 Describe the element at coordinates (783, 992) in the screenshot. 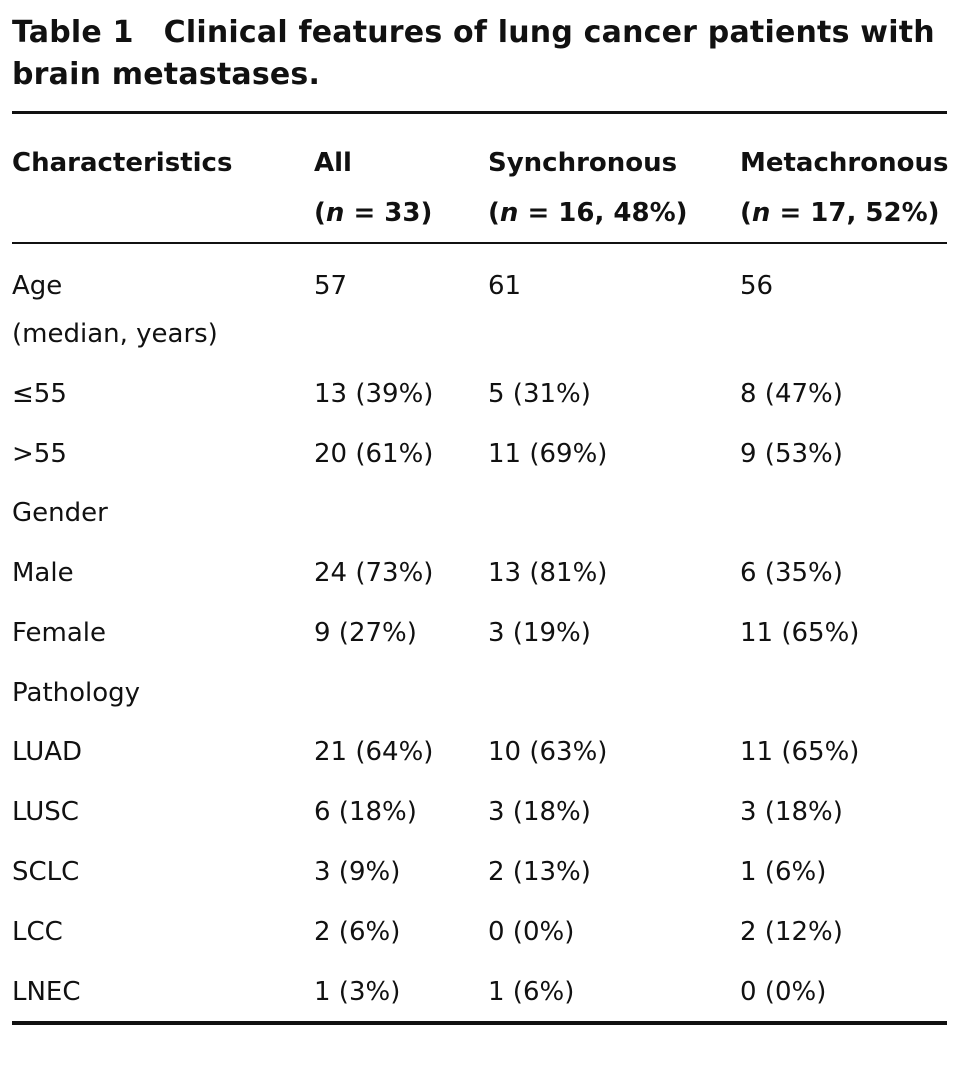

I see `cell-metachronous: 0 (0%)` at that location.